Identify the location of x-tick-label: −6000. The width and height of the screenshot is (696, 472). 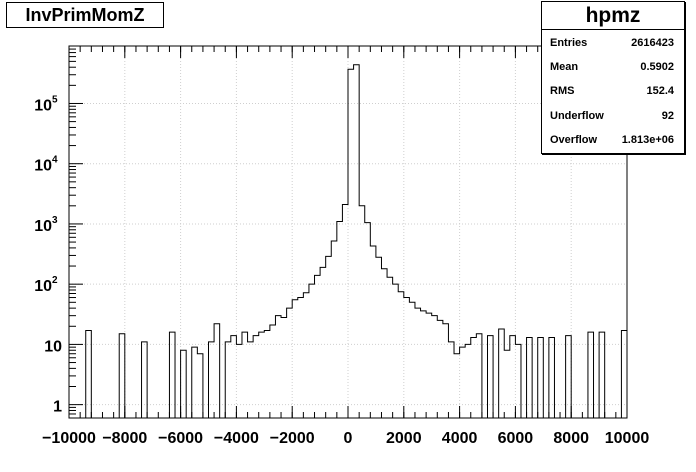
(180, 438).